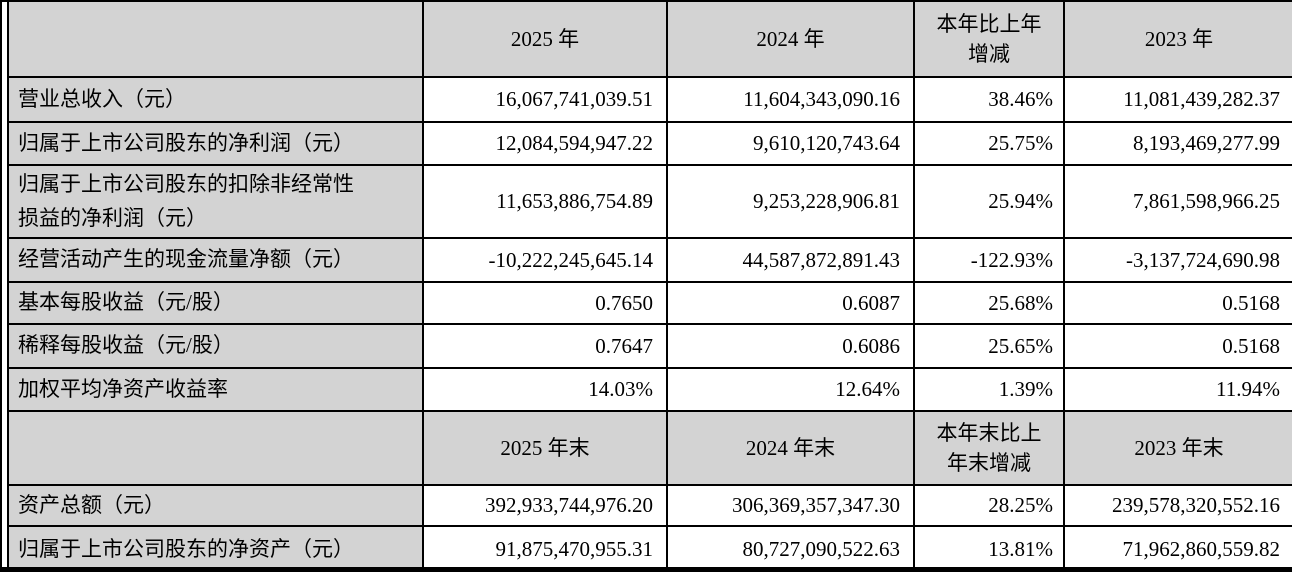  I want to click on value-2025: 0.7650, so click(545, 303).